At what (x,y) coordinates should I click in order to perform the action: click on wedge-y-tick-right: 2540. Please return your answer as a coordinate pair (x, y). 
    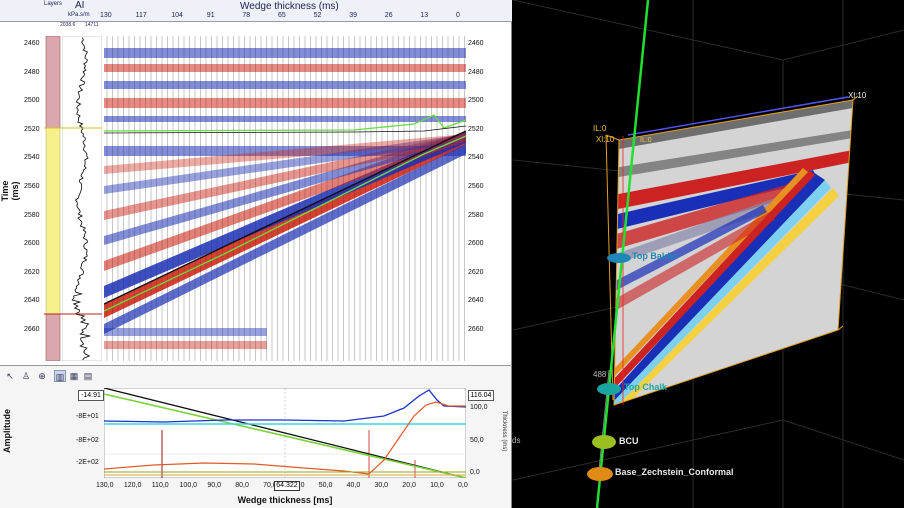
    Looking at the image, I should click on (476, 158).